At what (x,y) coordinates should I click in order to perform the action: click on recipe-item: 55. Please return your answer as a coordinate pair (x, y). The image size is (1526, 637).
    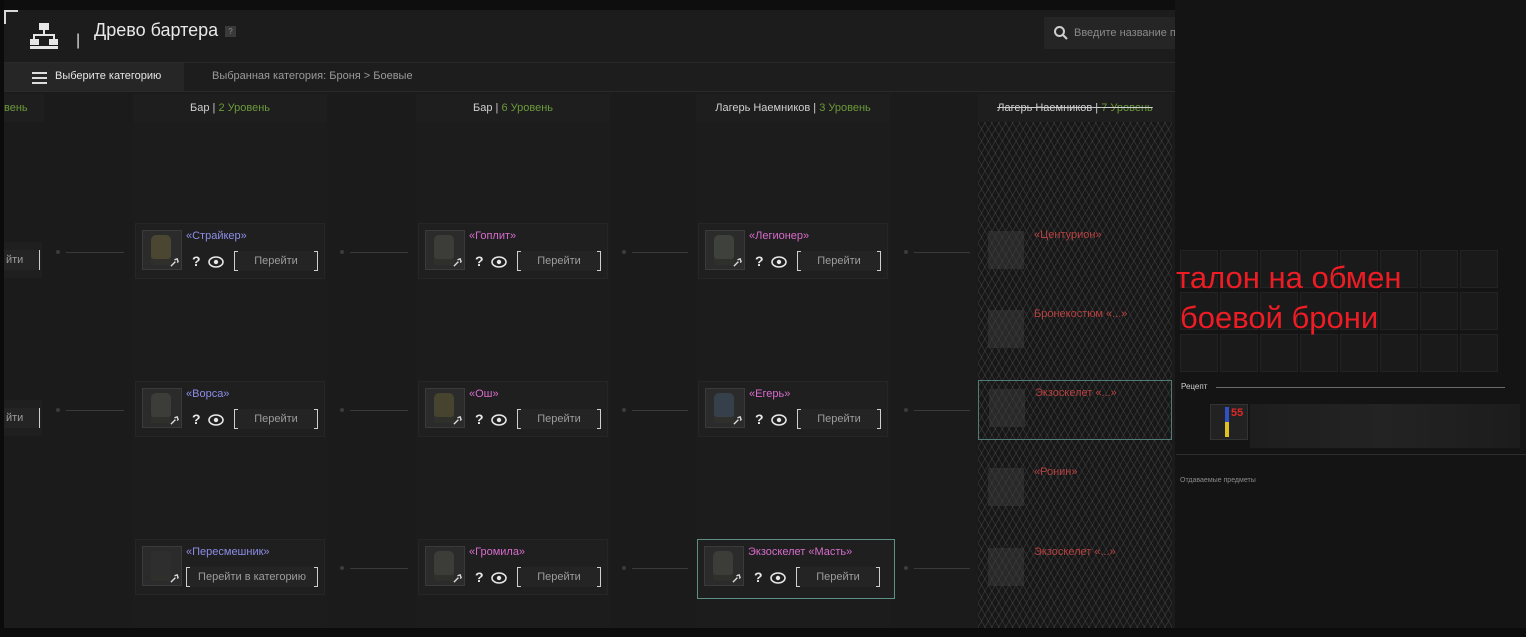
    Looking at the image, I should click on (1229, 422).